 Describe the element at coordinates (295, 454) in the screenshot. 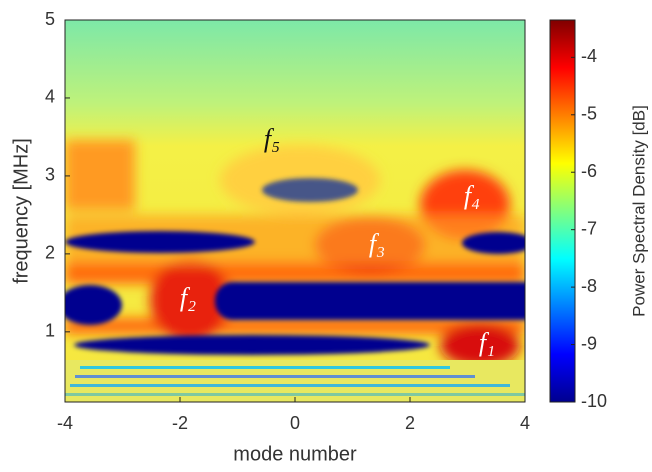

I see `x-axis-label: mode number` at that location.